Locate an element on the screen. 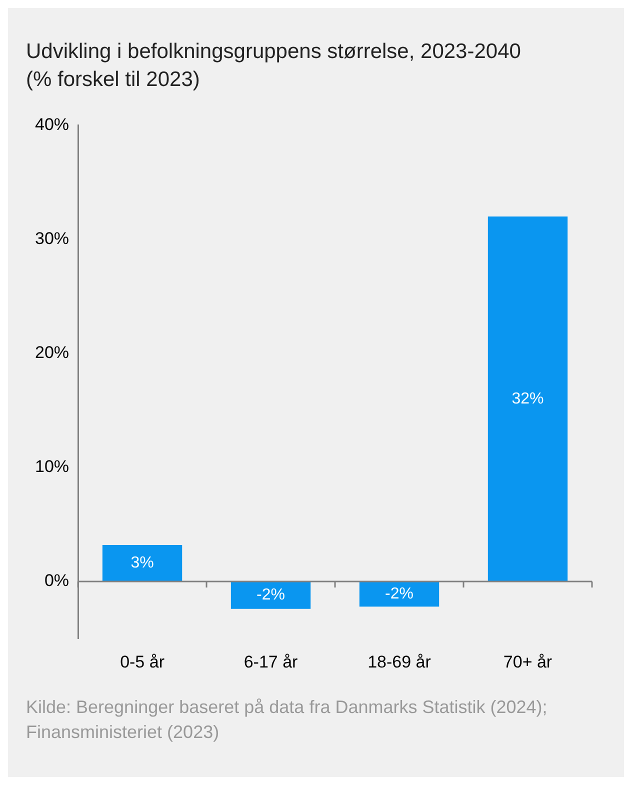  y-tick-label: 0% is located at coordinates (57, 580).